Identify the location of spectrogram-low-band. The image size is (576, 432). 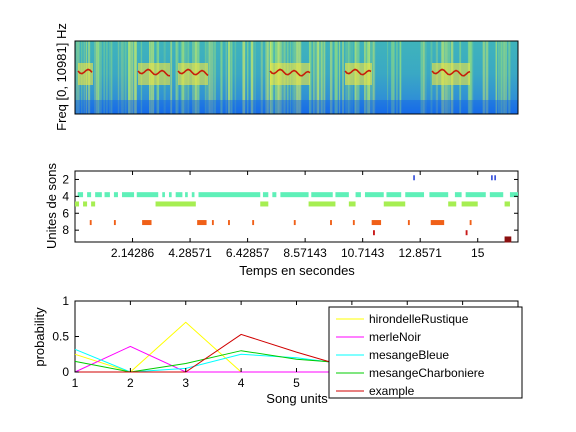
(296, 107).